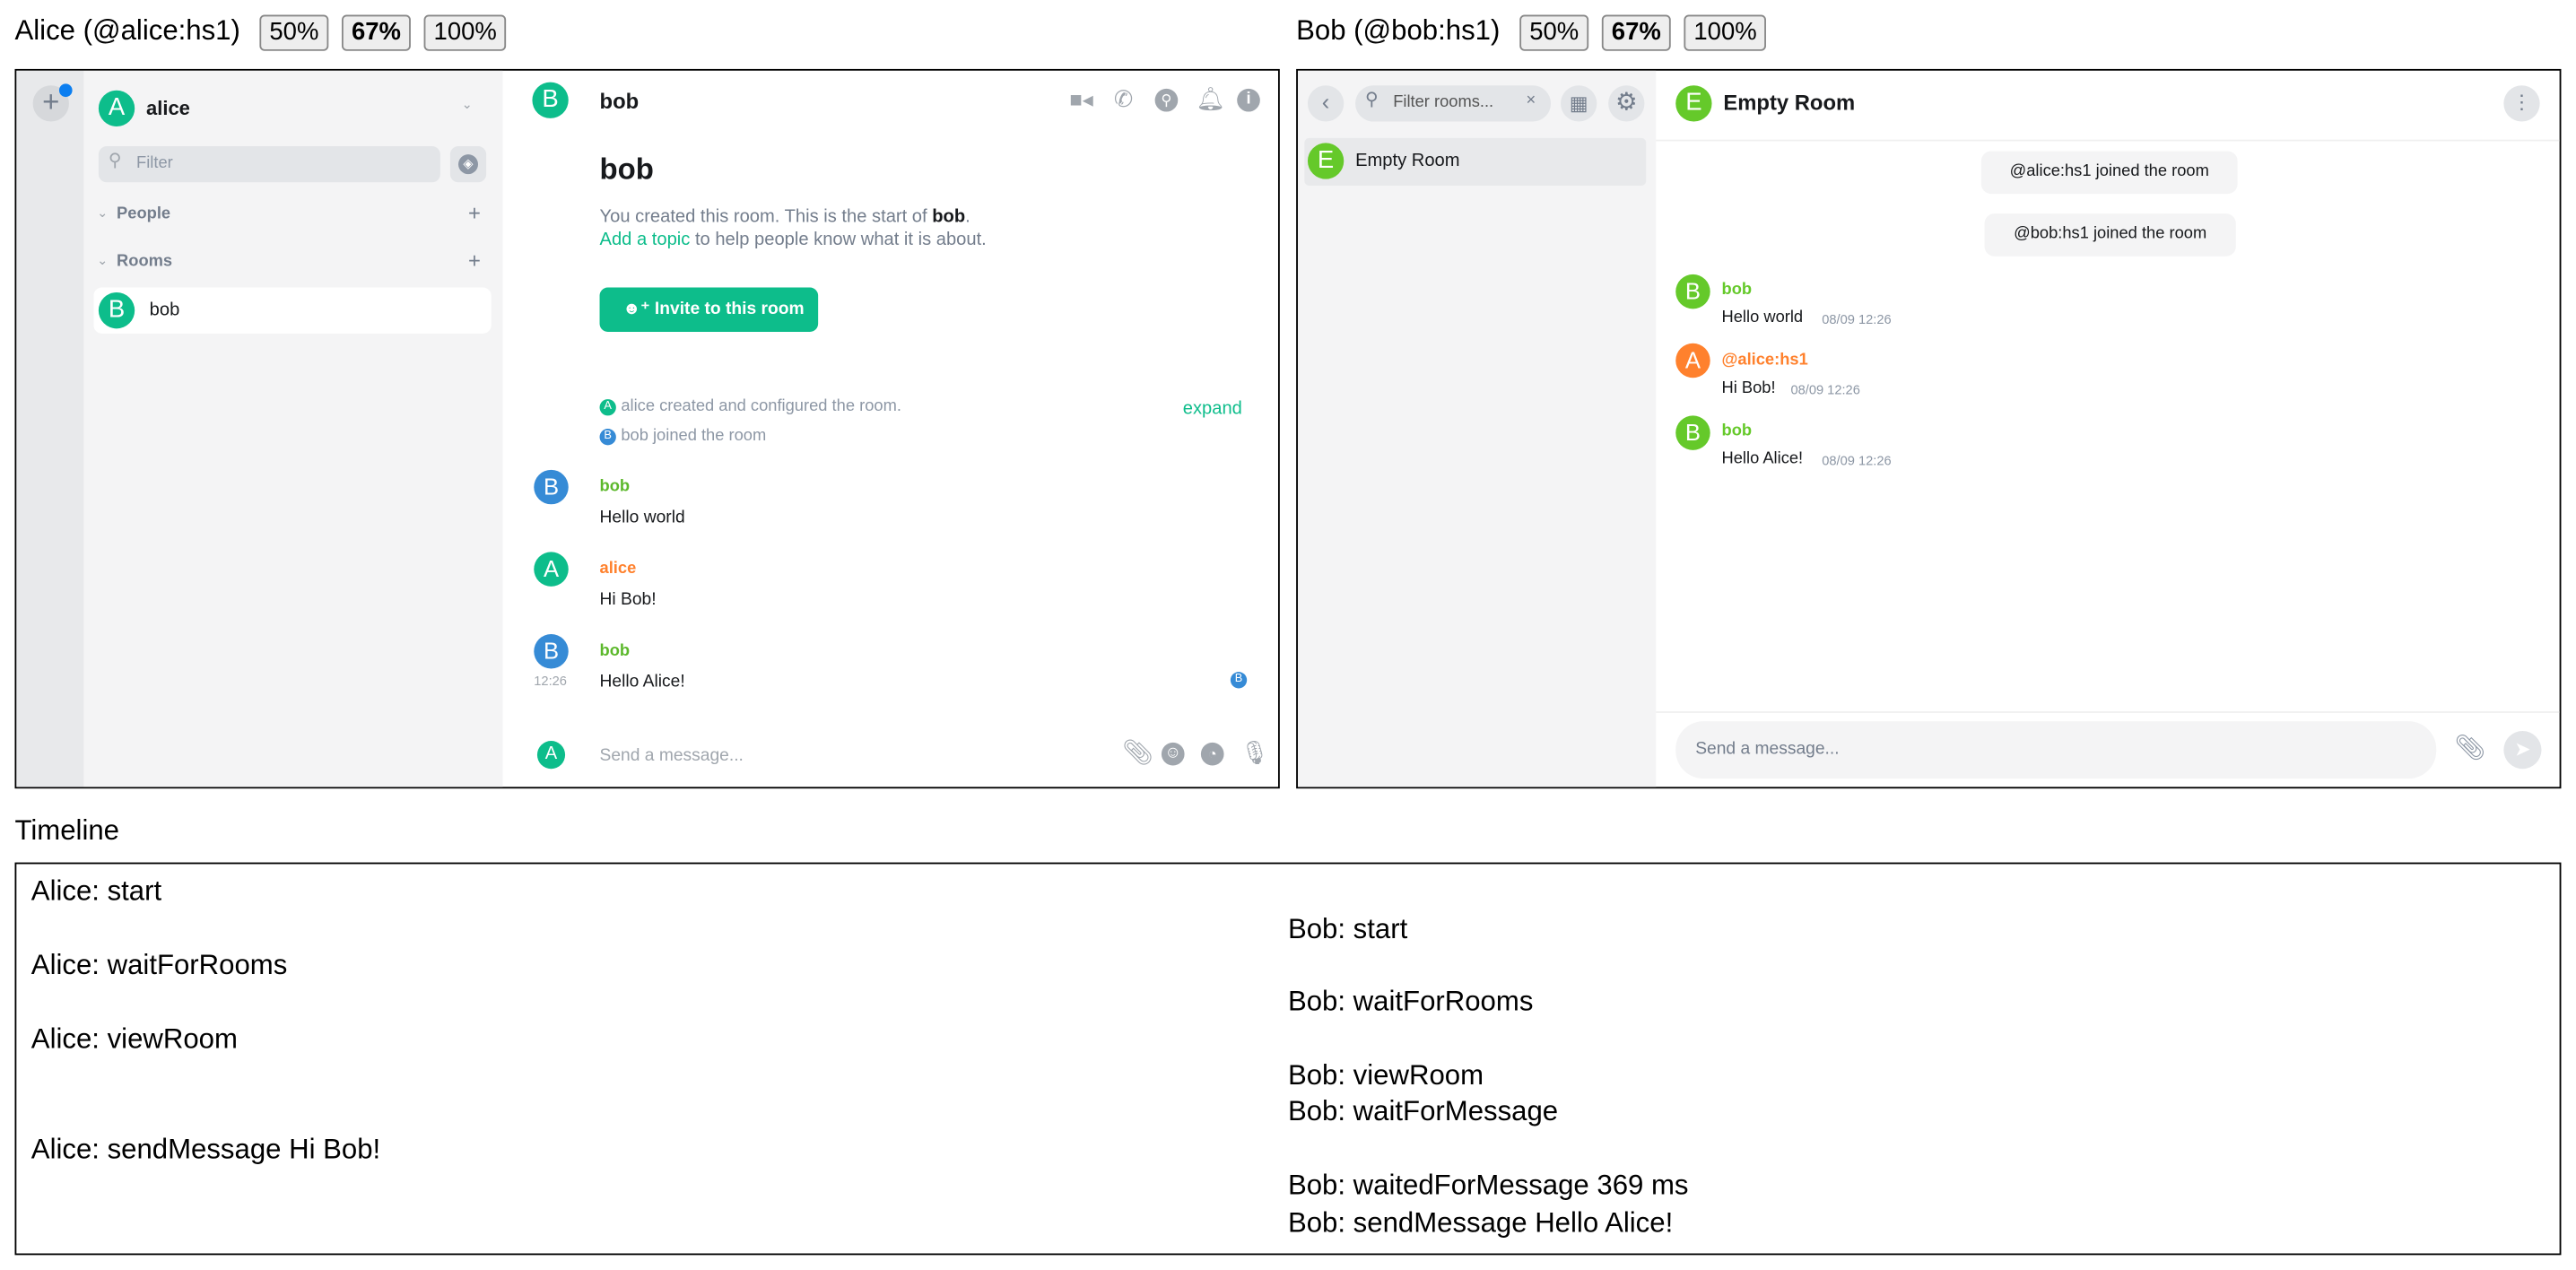 This screenshot has height=1270, width=2576. I want to click on event-avatar: B, so click(607, 437).